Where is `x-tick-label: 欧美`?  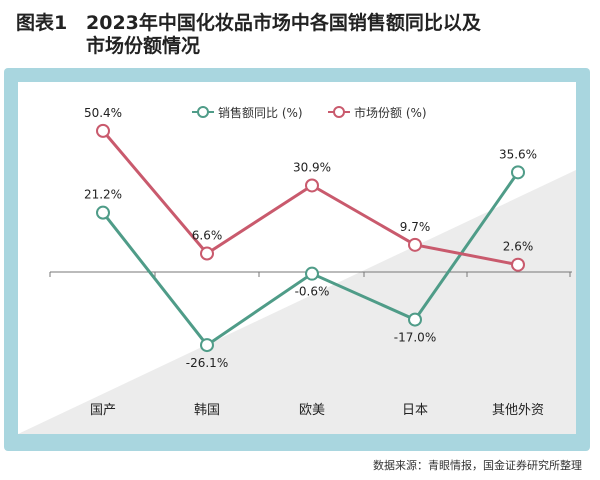 x-tick-label: 欧美 is located at coordinates (312, 410).